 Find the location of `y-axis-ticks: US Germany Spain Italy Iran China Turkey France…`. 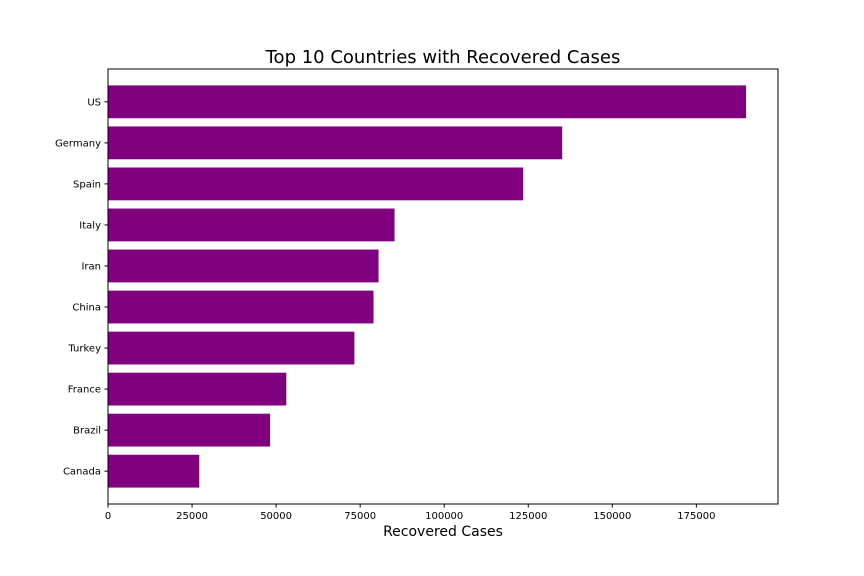

y-axis-ticks: US Germany Spain Italy Iran China Turkey France… is located at coordinates (81, 287).